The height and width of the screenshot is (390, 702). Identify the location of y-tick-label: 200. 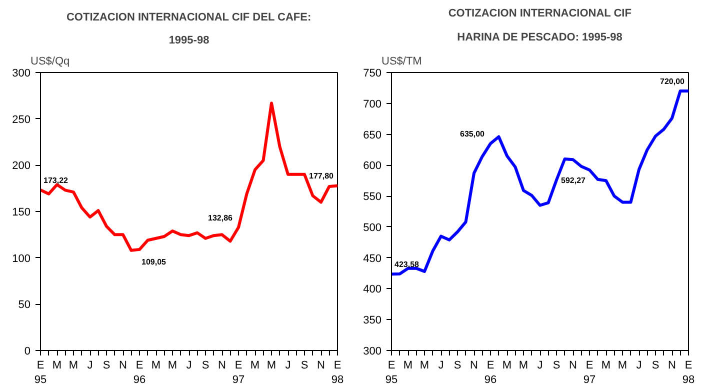
(21, 166).